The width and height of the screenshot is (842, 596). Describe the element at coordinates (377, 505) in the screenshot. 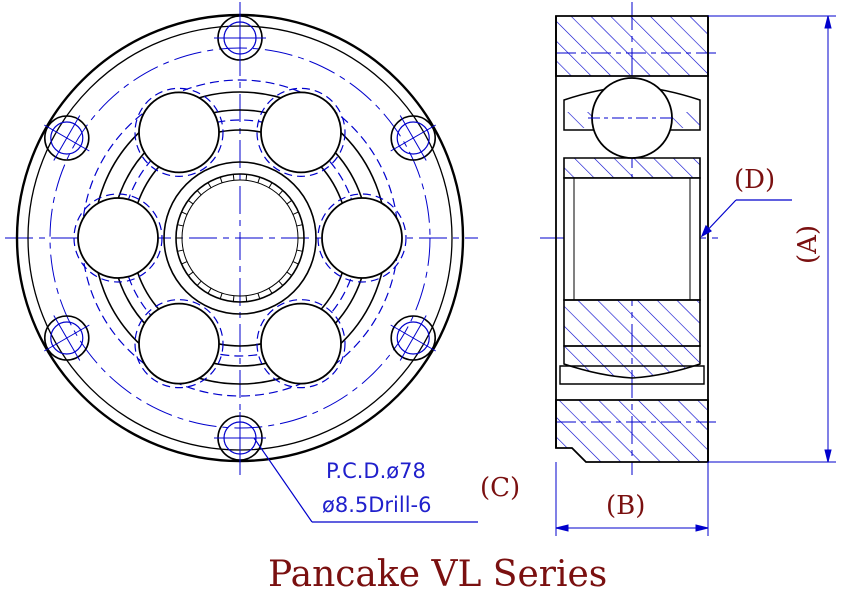

I see `callout-drill: ø8.5Drill-6` at that location.